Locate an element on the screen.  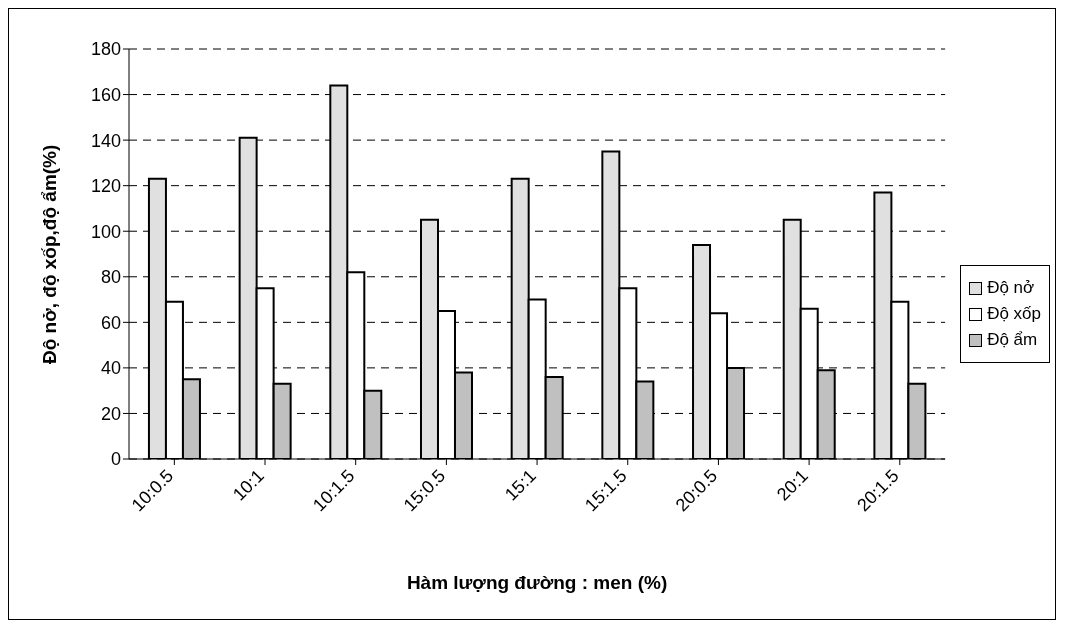
y-tick-label: 100 is located at coordinates (105, 231).